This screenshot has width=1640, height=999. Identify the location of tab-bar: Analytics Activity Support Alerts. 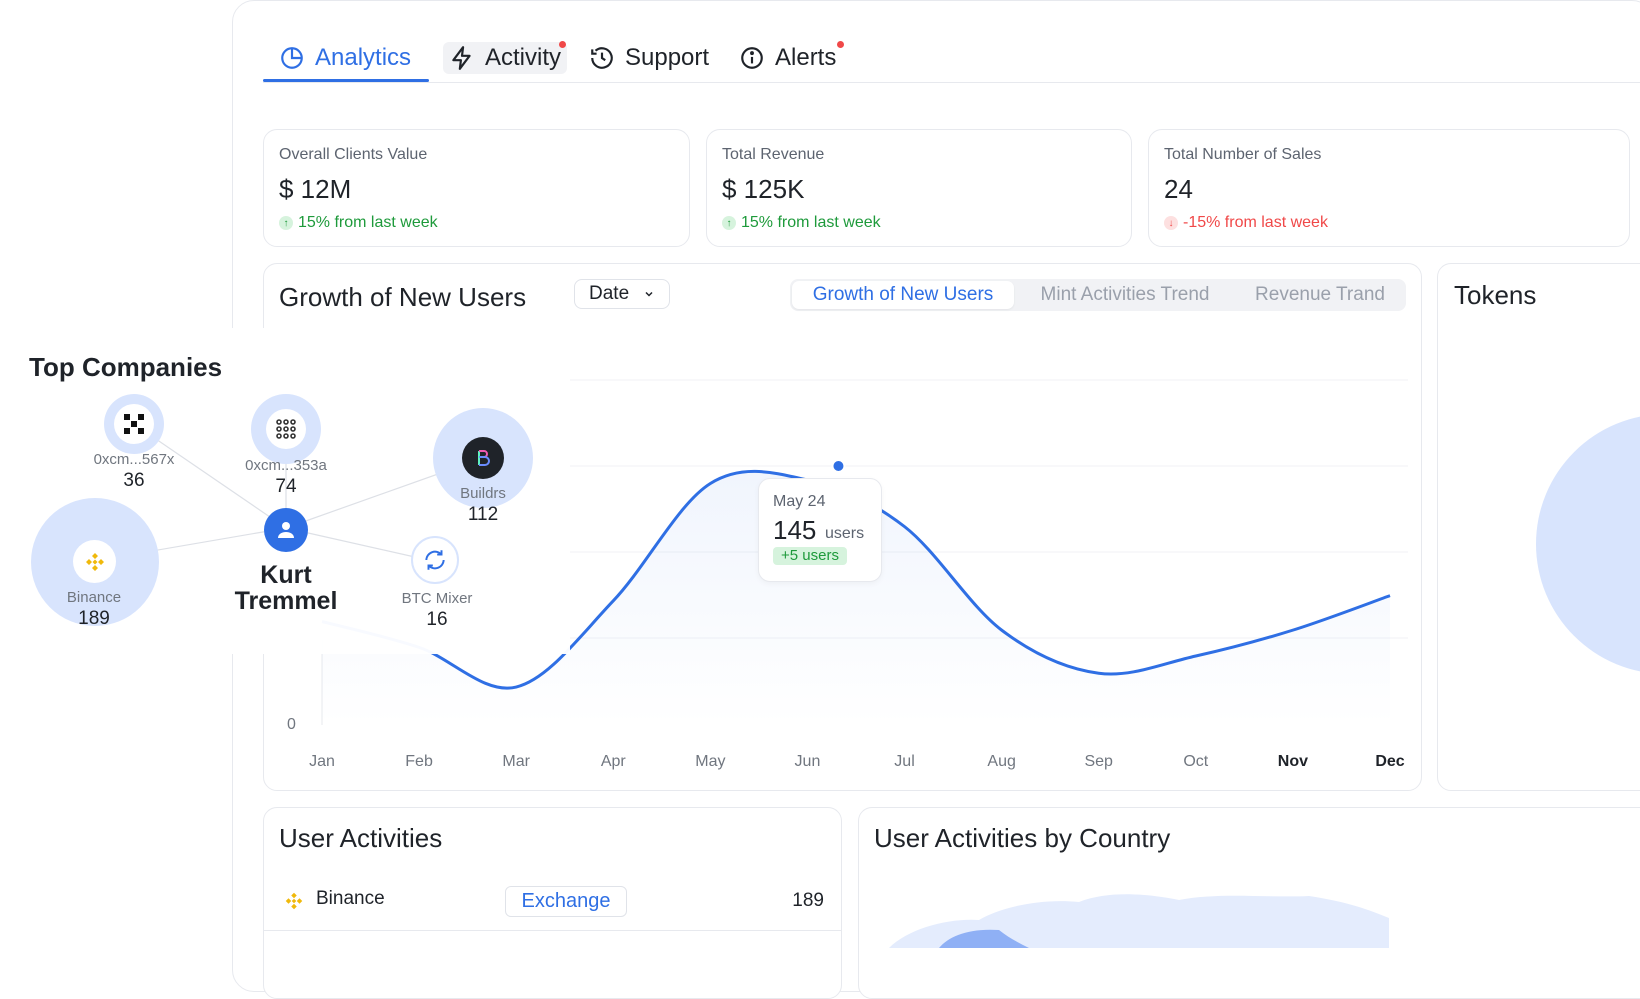
(951, 59).